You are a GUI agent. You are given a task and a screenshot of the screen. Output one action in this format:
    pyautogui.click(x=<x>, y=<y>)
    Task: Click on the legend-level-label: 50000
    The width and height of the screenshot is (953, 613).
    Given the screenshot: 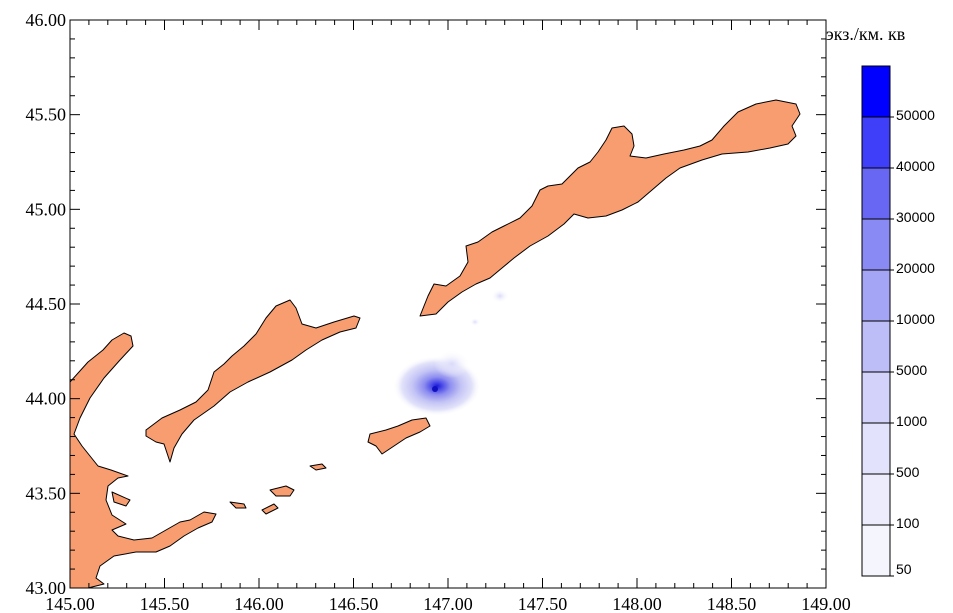 What is the action you would take?
    pyautogui.click(x=915, y=115)
    